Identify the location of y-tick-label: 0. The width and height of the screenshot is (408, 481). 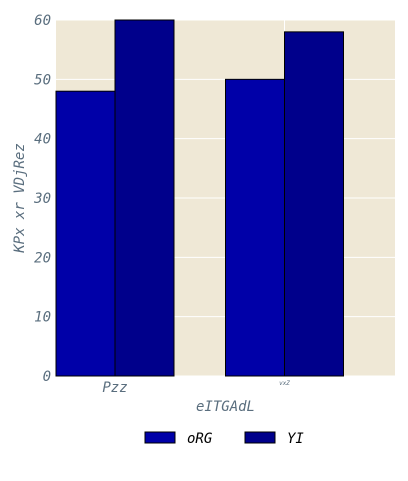
(47, 377).